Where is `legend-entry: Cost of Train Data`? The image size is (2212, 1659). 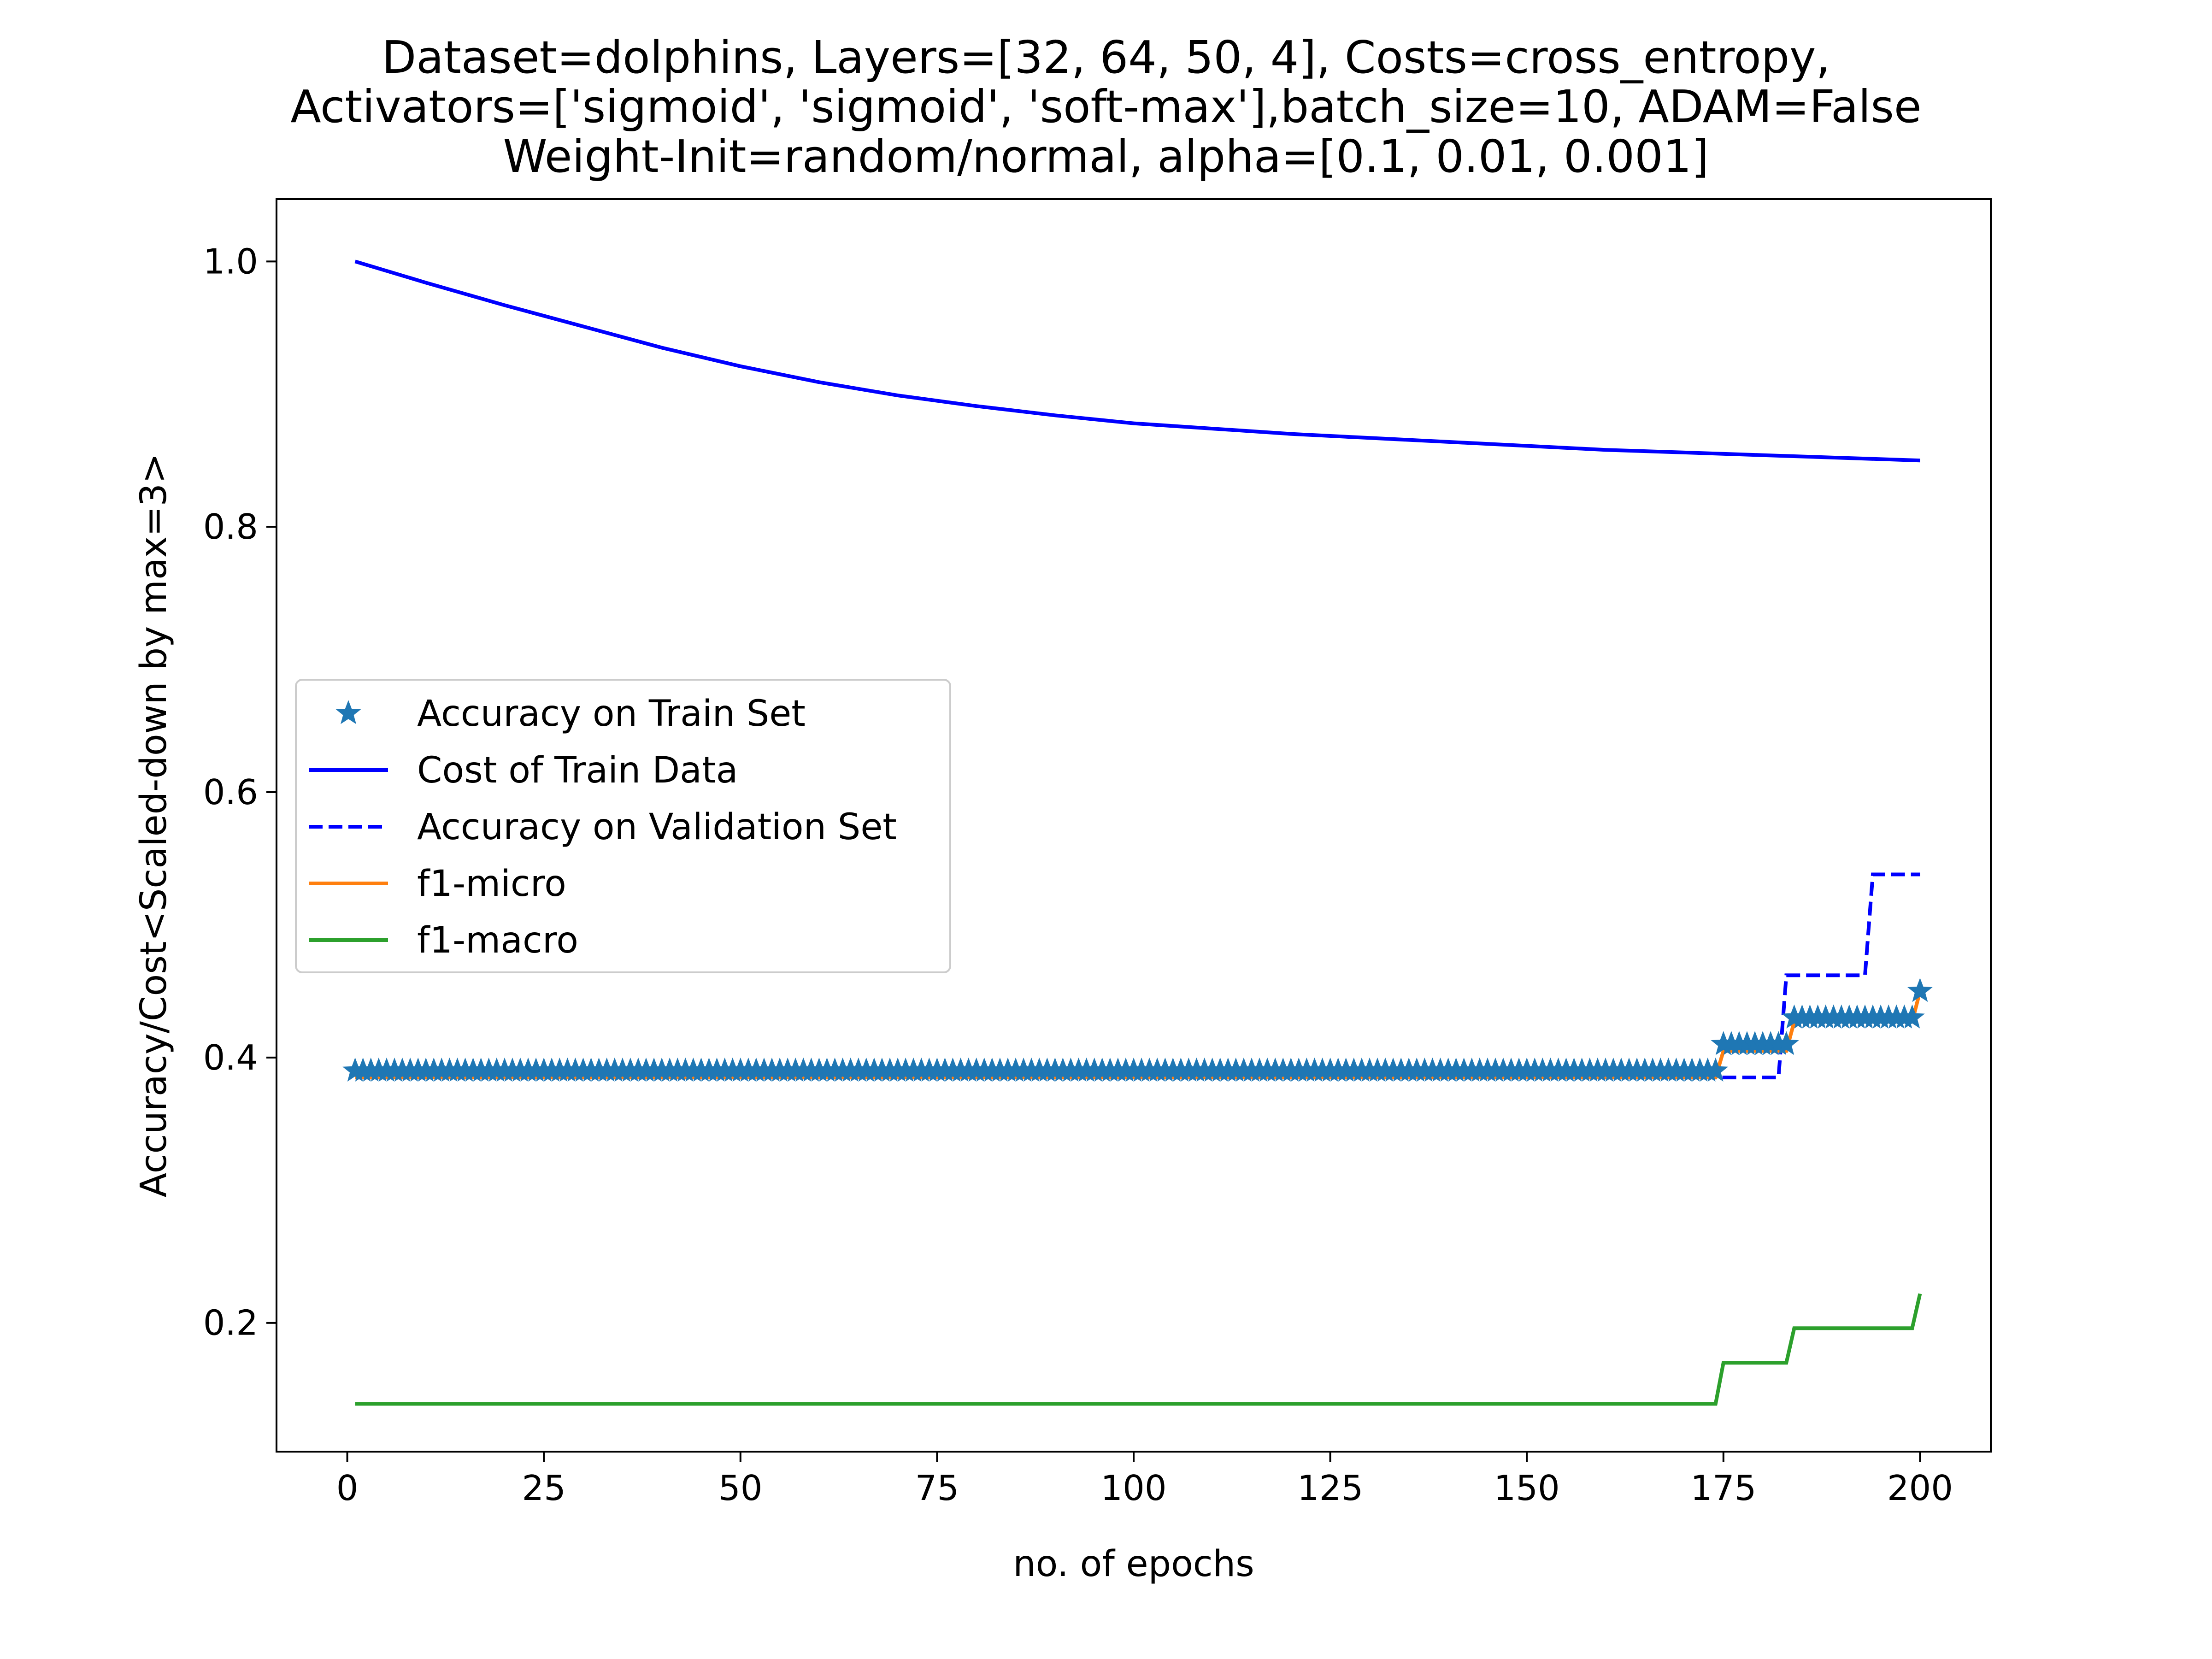
legend-entry: Cost of Train Data is located at coordinates (523, 770).